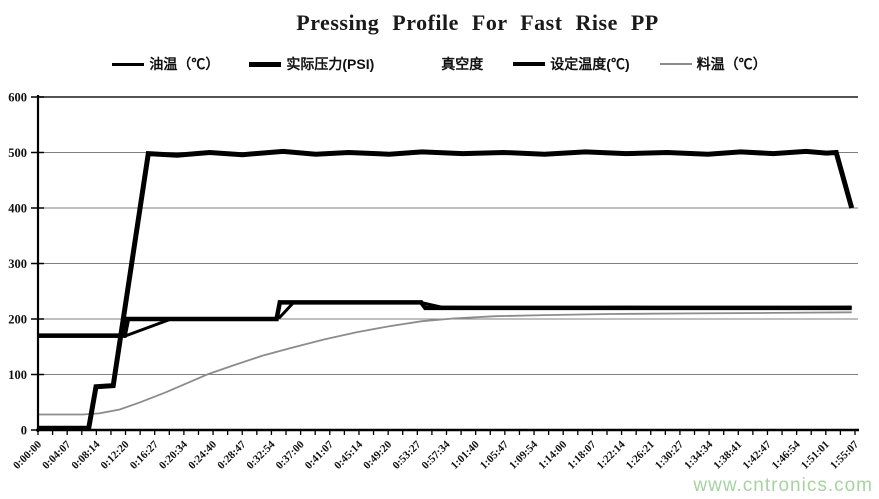 This screenshot has width=879, height=499. I want to click on legend-swatch-set-temp, so click(529, 64).